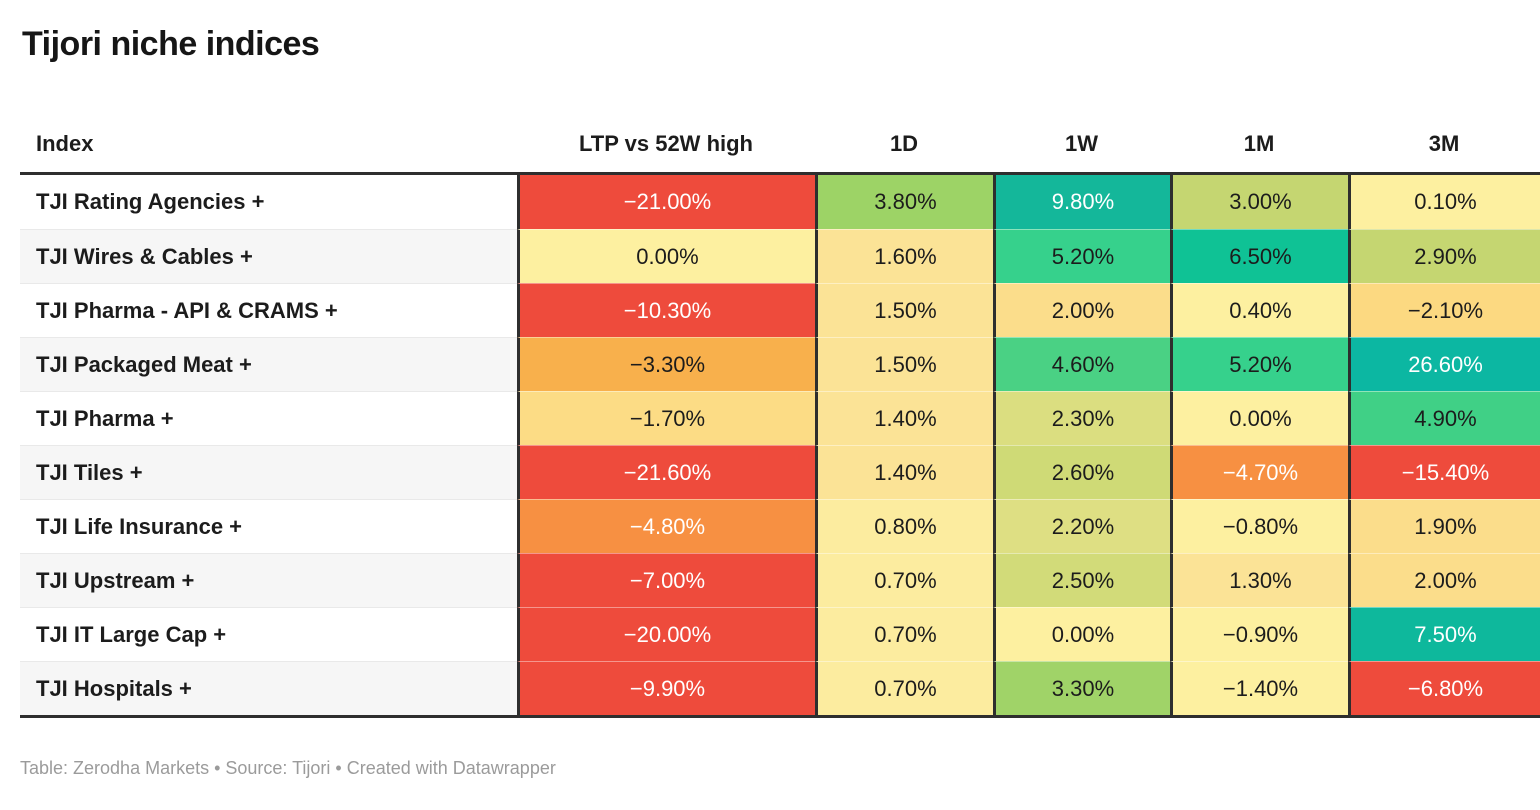 This screenshot has width=1540, height=810. Describe the element at coordinates (1081, 202) in the screenshot. I see `value-cell-1w: 9.80%` at that location.